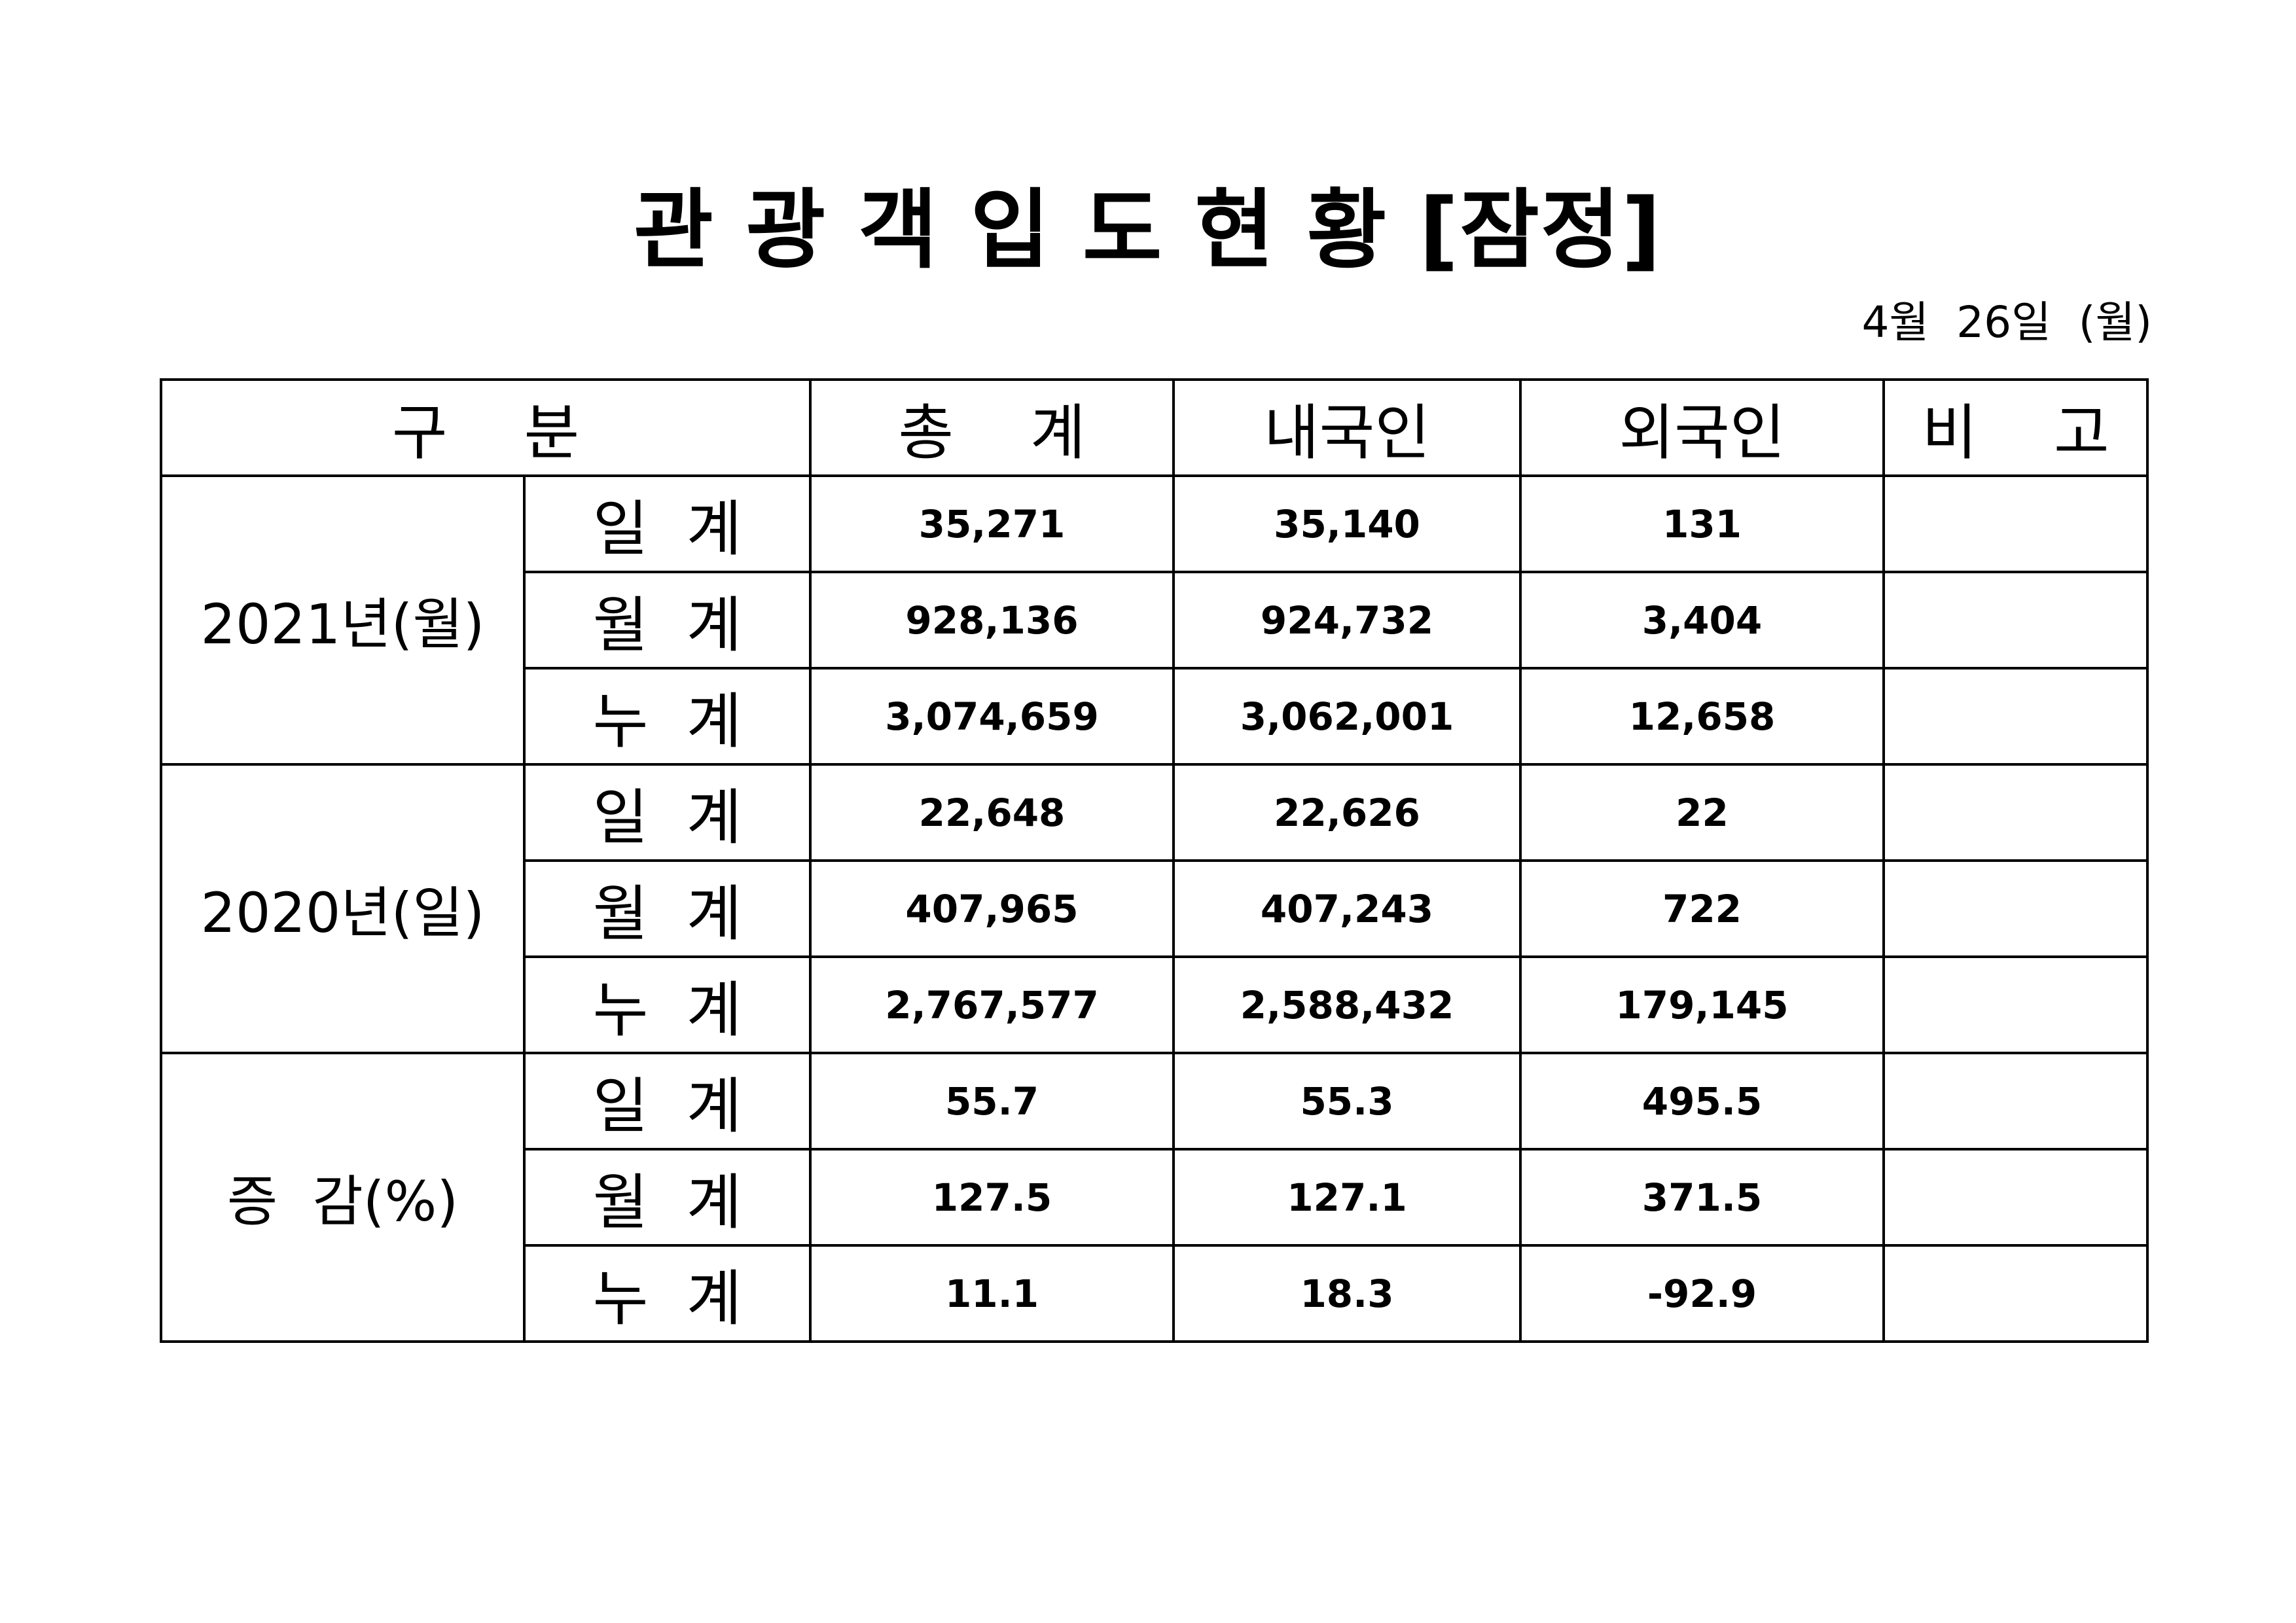 This screenshot has width=2296, height=1623. Describe the element at coordinates (992, 716) in the screenshot. I see `cell-total: 3,074,659` at that location.